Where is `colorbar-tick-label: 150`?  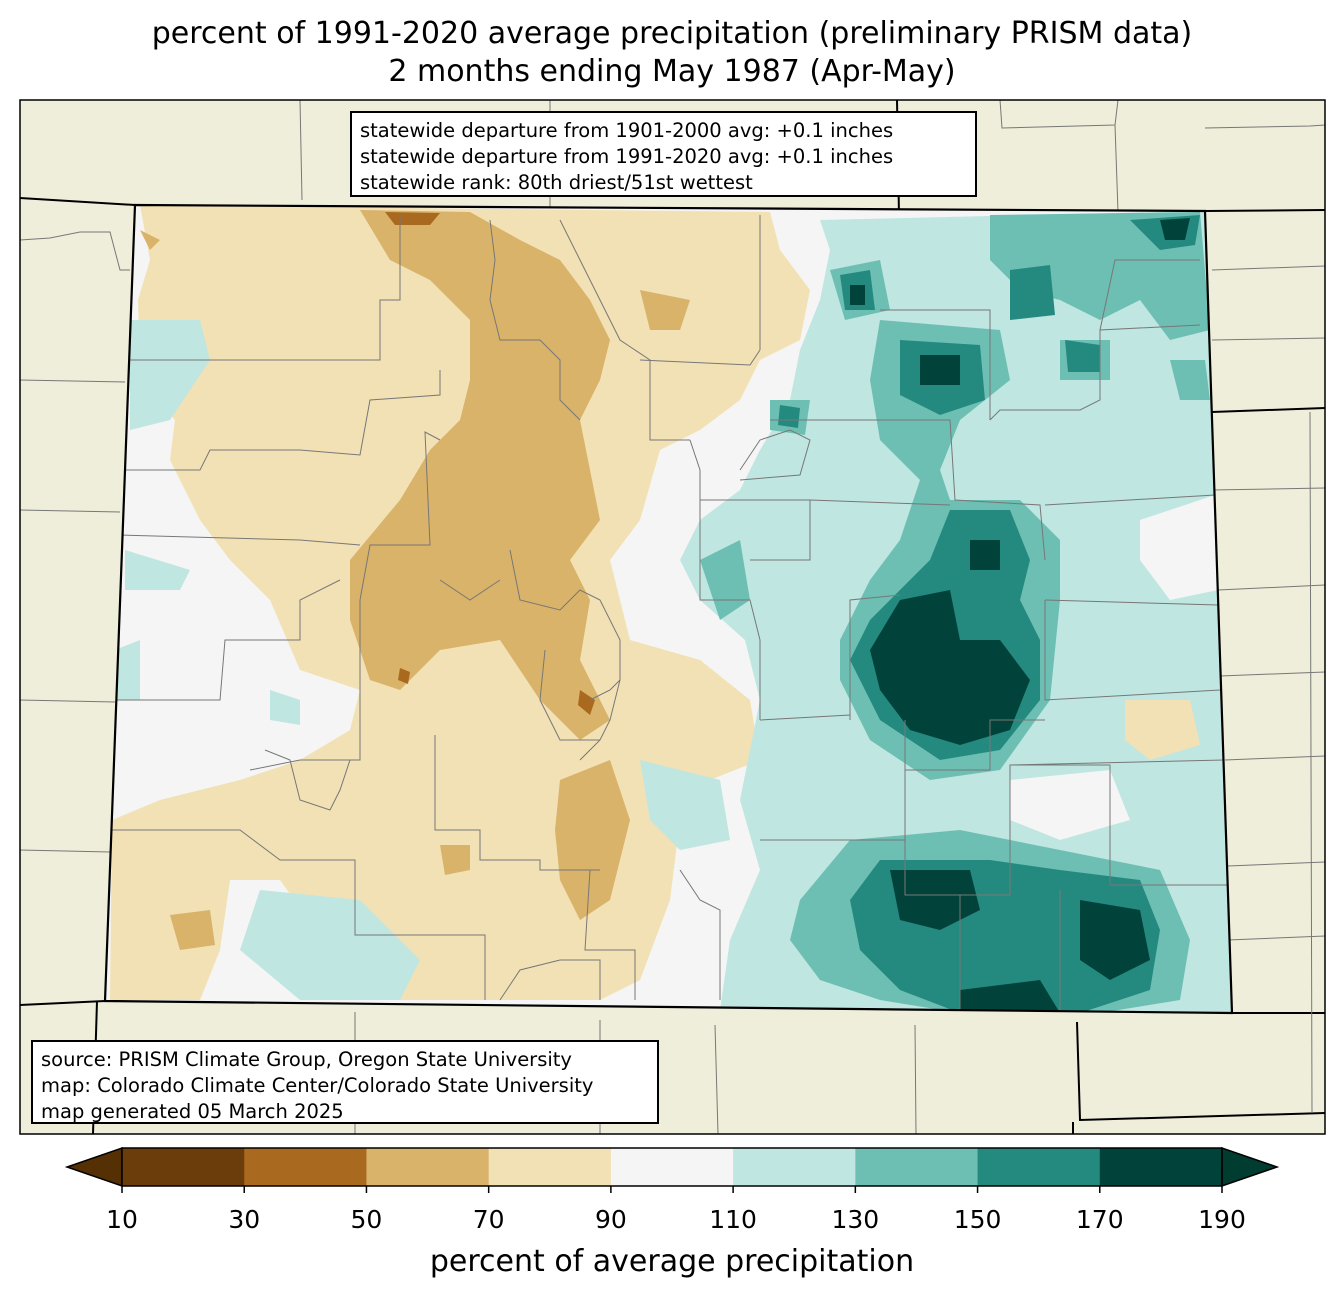 colorbar-tick-label: 150 is located at coordinates (977, 1219).